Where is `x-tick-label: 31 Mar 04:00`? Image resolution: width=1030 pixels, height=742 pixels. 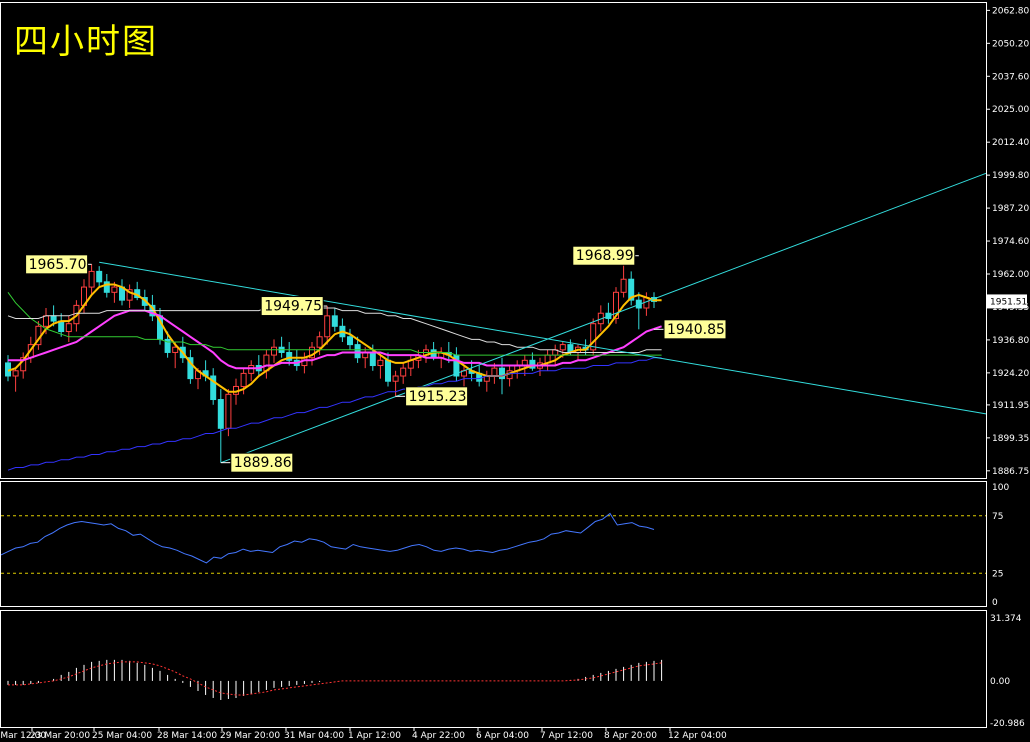 x-tick-label: 31 Mar 04:00 is located at coordinates (314, 736).